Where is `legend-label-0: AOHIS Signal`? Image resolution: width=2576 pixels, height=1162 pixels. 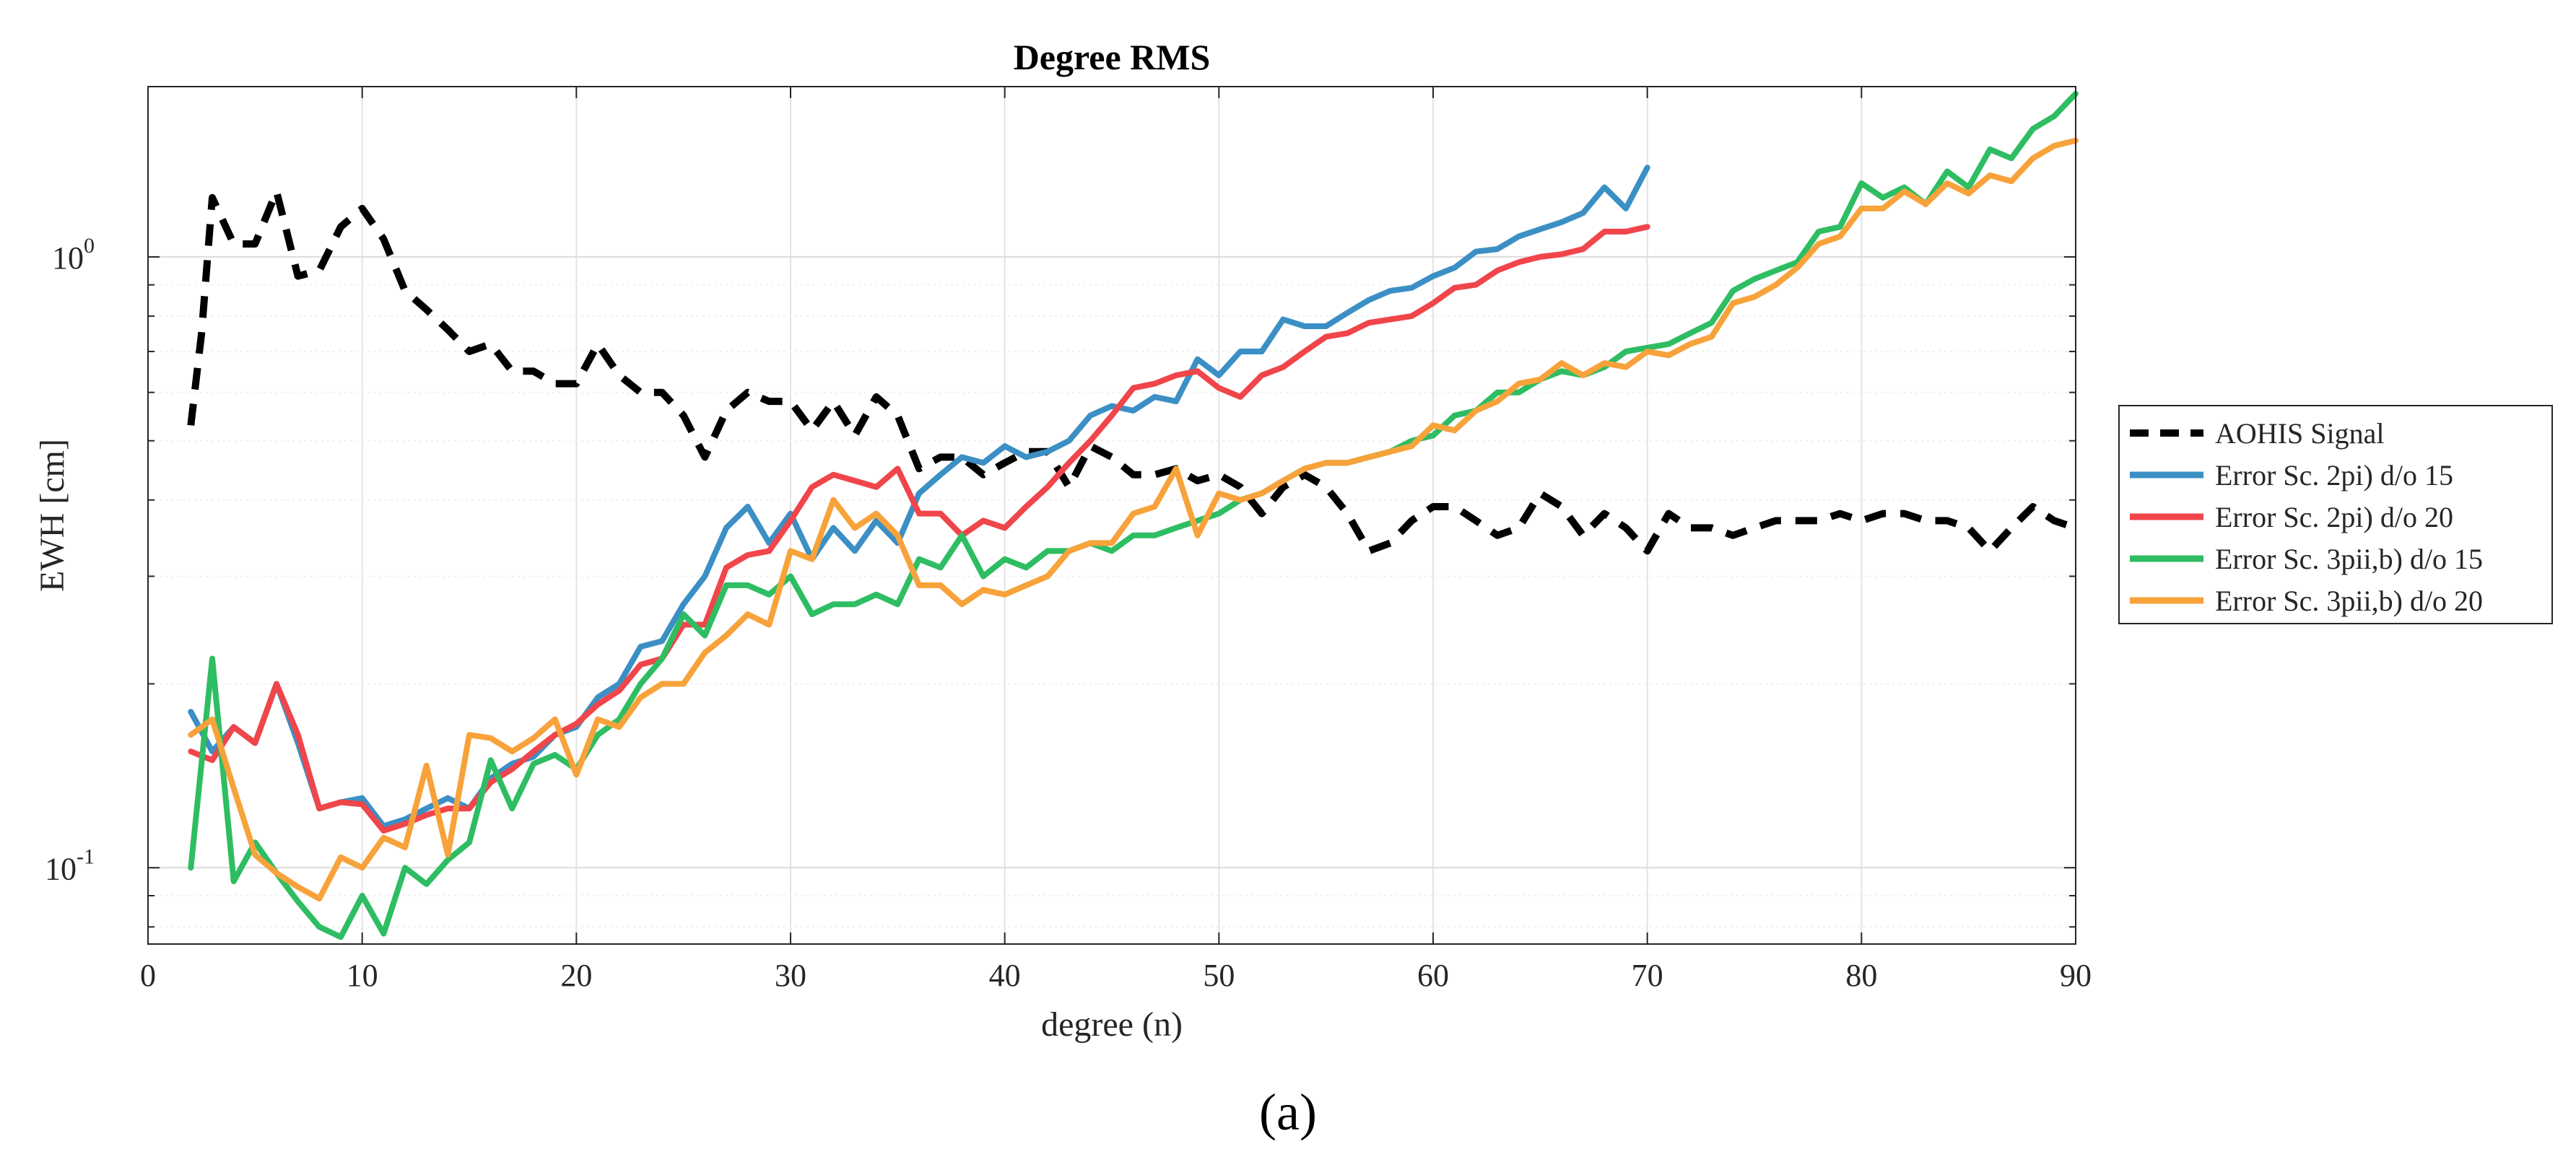
legend-label-0: AOHIS Signal is located at coordinates (2299, 433).